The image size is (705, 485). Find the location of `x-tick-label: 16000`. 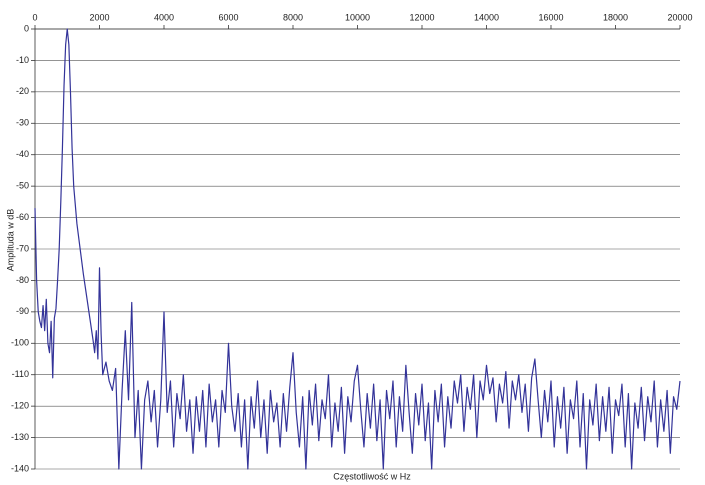

x-tick-label: 16000 is located at coordinates (550, 17).